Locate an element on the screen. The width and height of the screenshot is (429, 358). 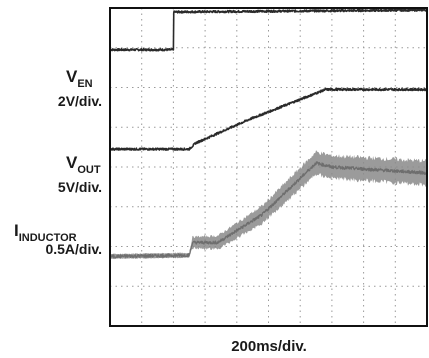
label-inductor-scale: 0.5A/div. is located at coordinates (73, 249).